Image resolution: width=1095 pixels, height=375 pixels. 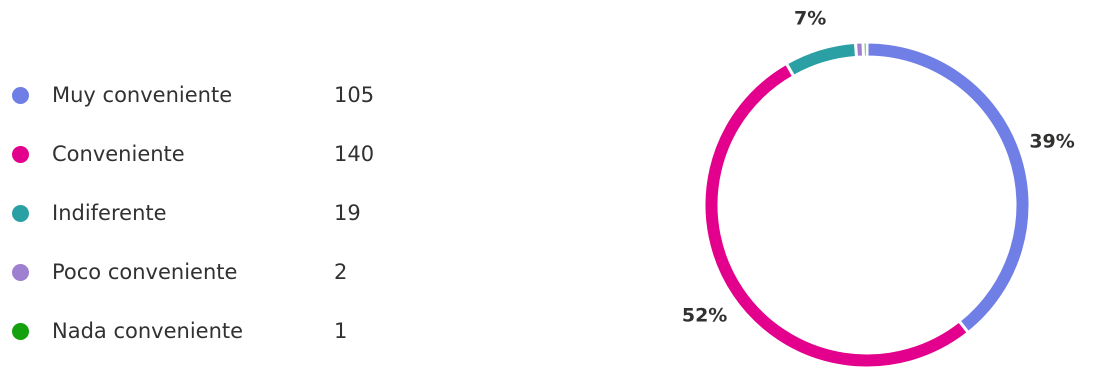 What do you see at coordinates (704, 316) in the screenshot?
I see `slice-percent-label: 52%` at bounding box center [704, 316].